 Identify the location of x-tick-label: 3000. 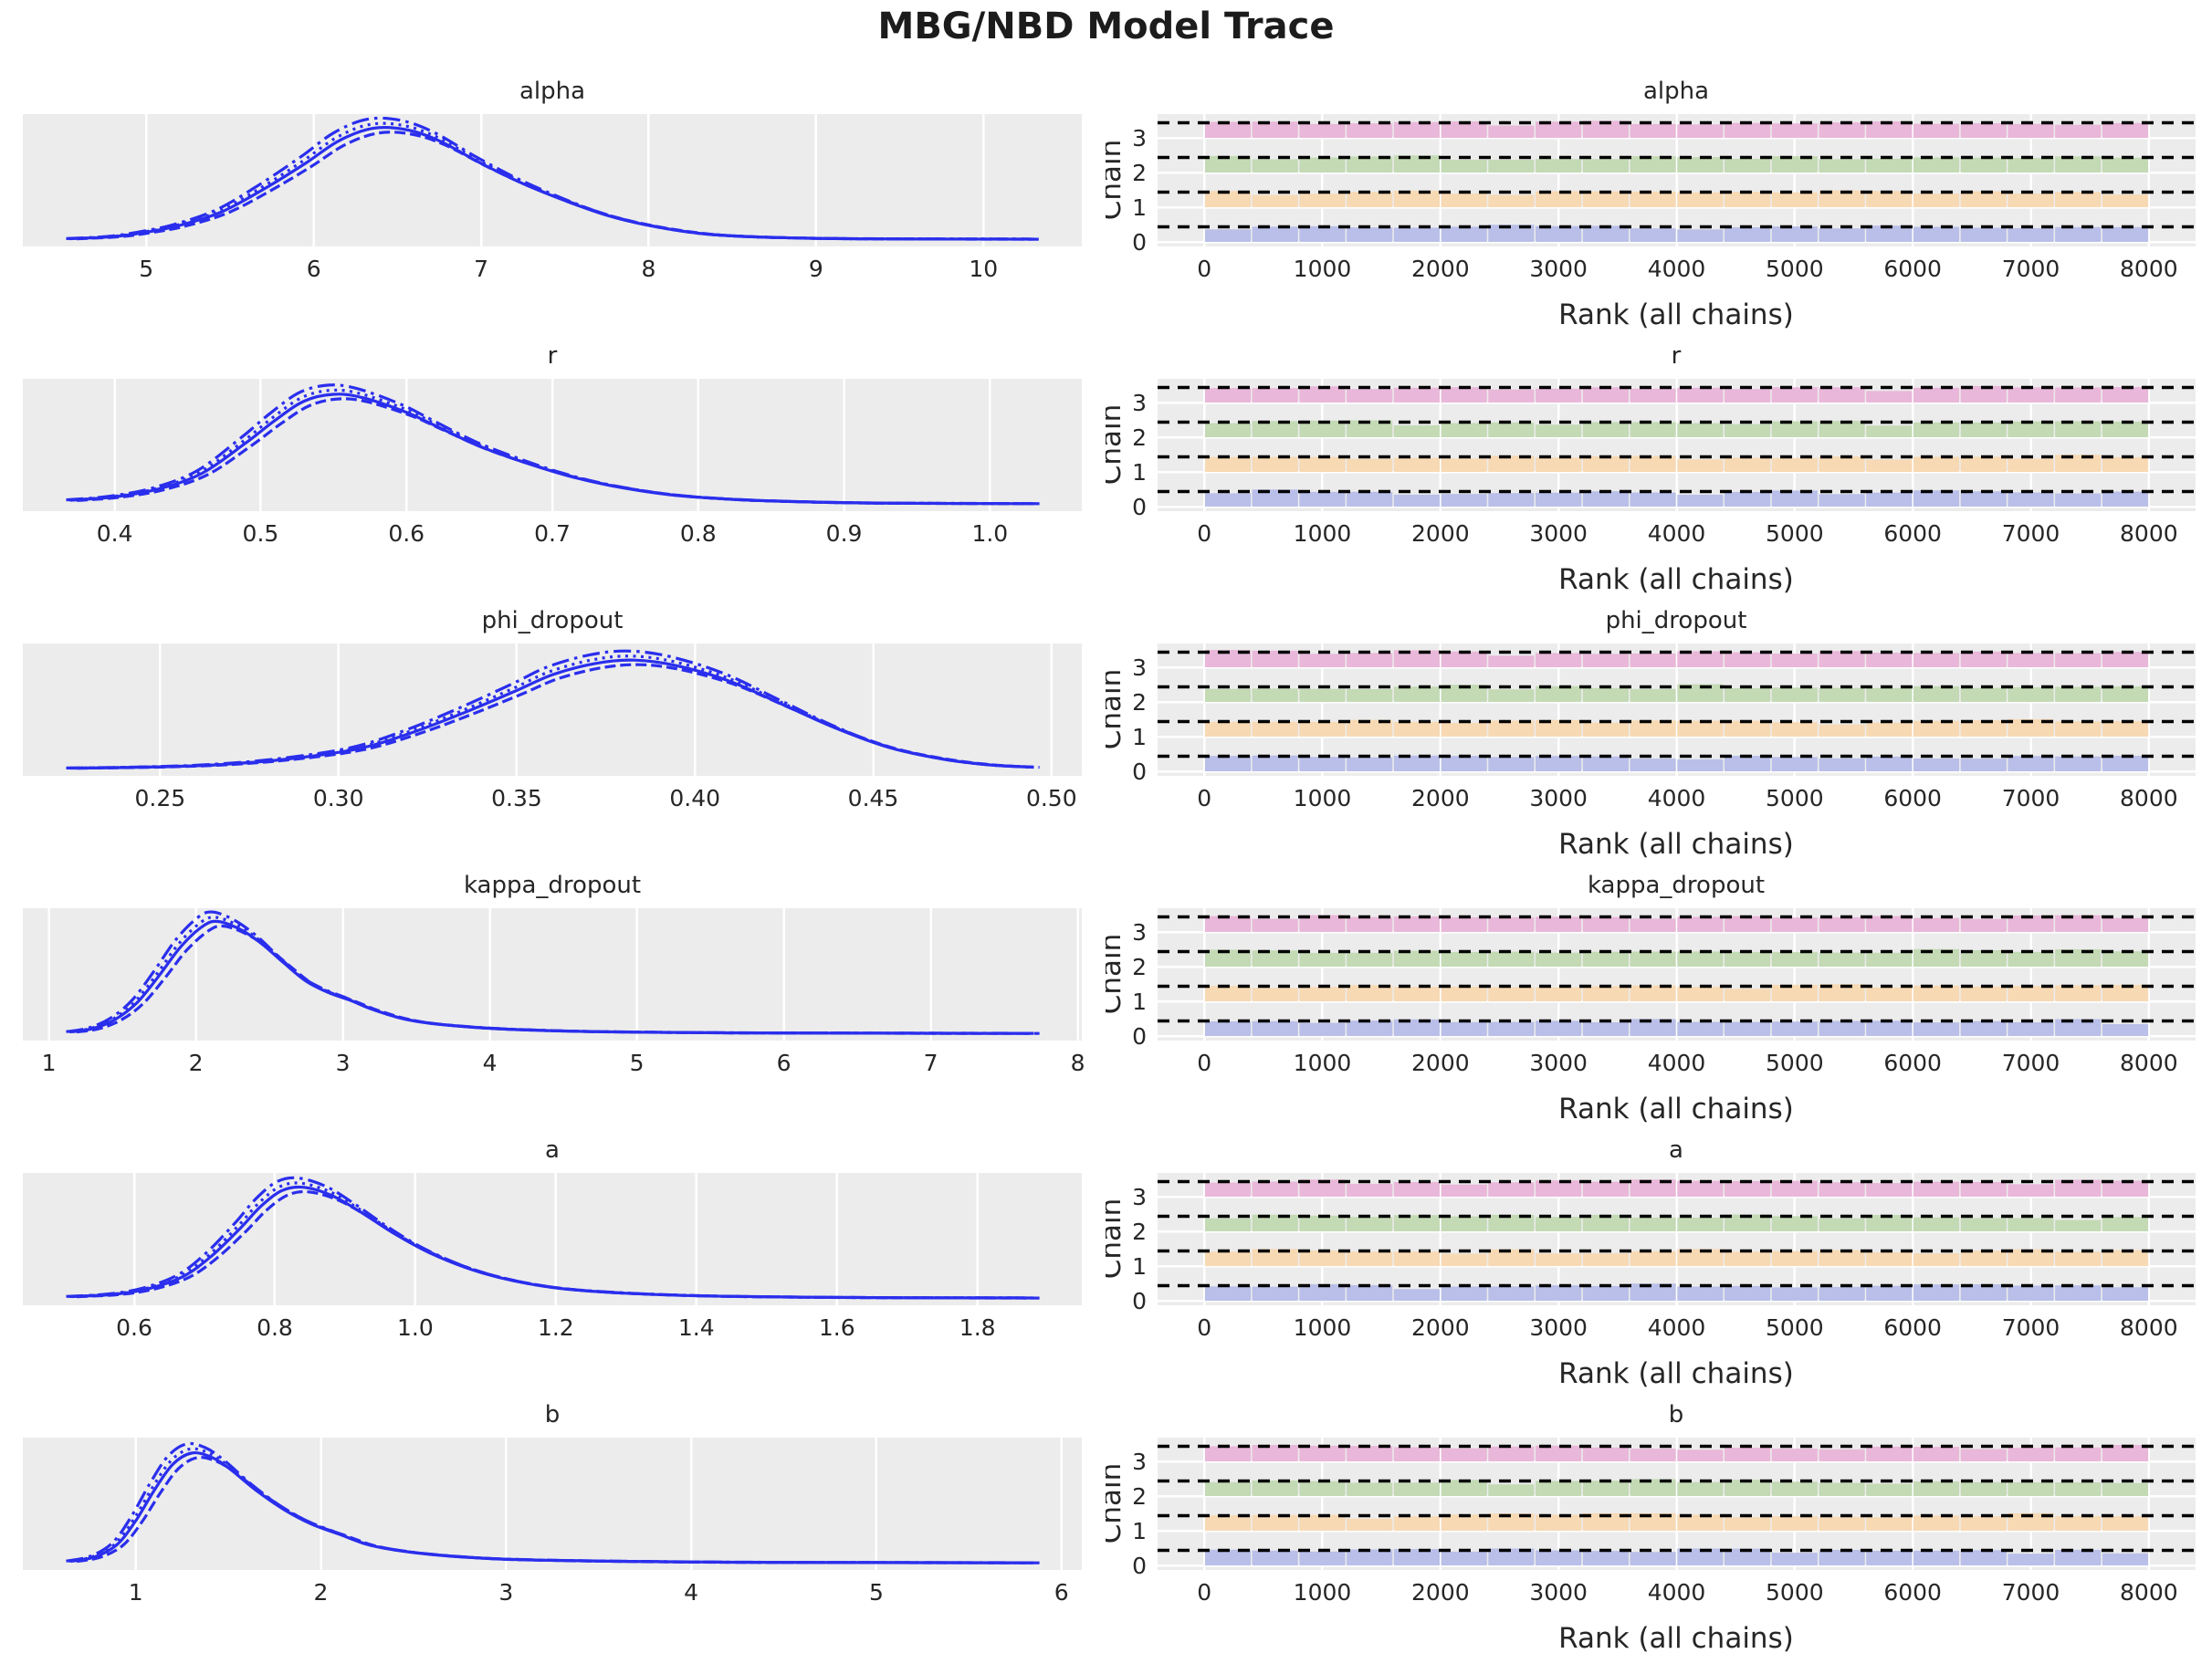
(1558, 1592).